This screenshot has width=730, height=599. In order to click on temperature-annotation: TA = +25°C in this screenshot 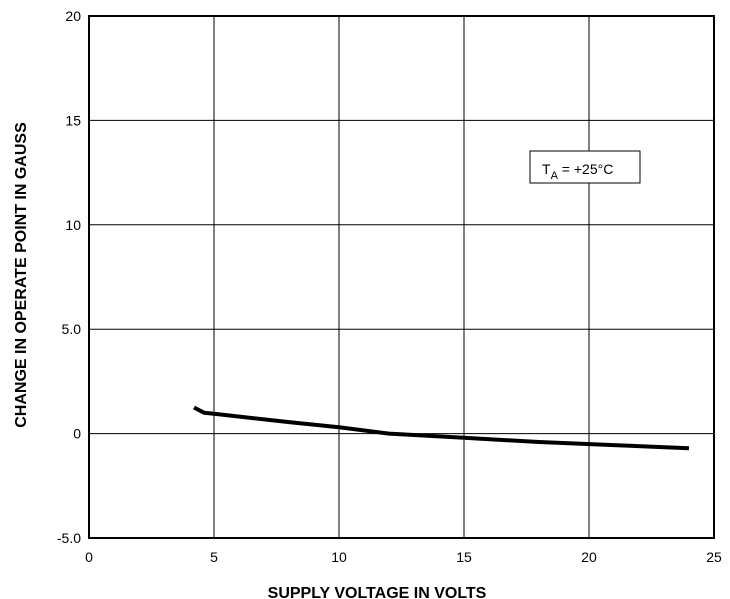, I will do `click(585, 167)`.